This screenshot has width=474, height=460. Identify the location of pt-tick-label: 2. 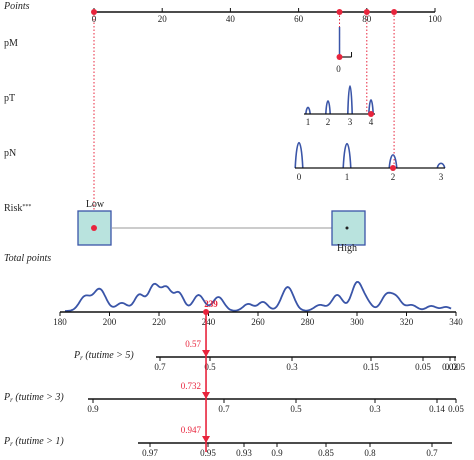
(328, 122).